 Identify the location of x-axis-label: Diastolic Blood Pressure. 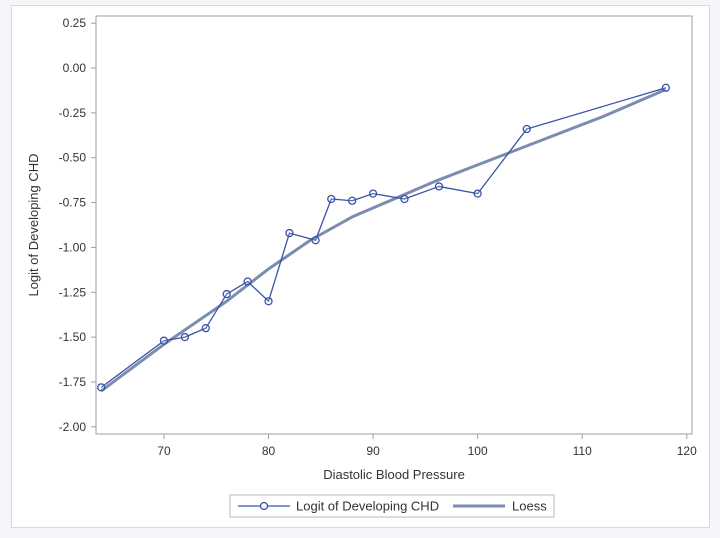
(394, 474).